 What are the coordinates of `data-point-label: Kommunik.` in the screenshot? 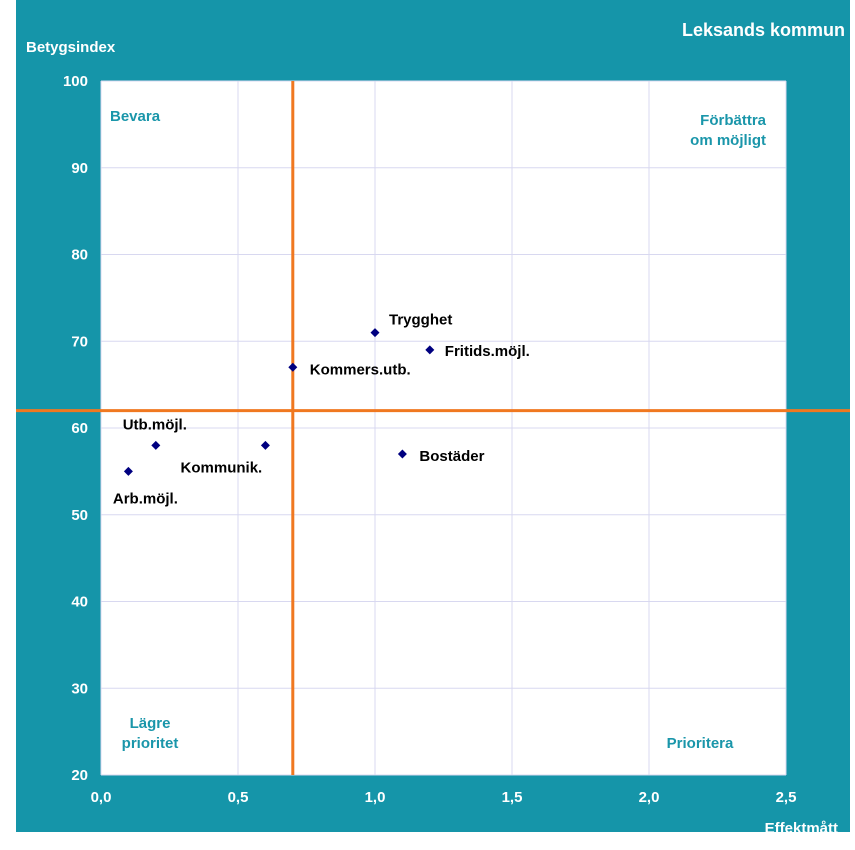 It's located at (222, 467).